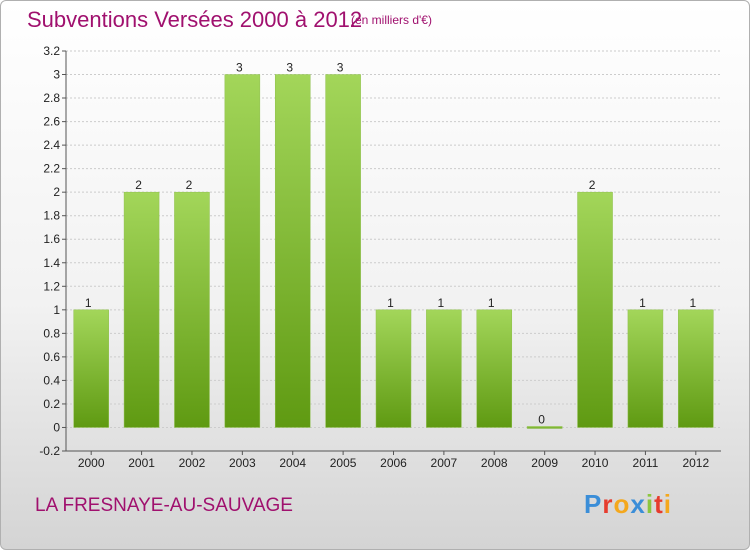 Image resolution: width=750 pixels, height=550 pixels. I want to click on y-tick-label: 0.2, so click(51, 404).